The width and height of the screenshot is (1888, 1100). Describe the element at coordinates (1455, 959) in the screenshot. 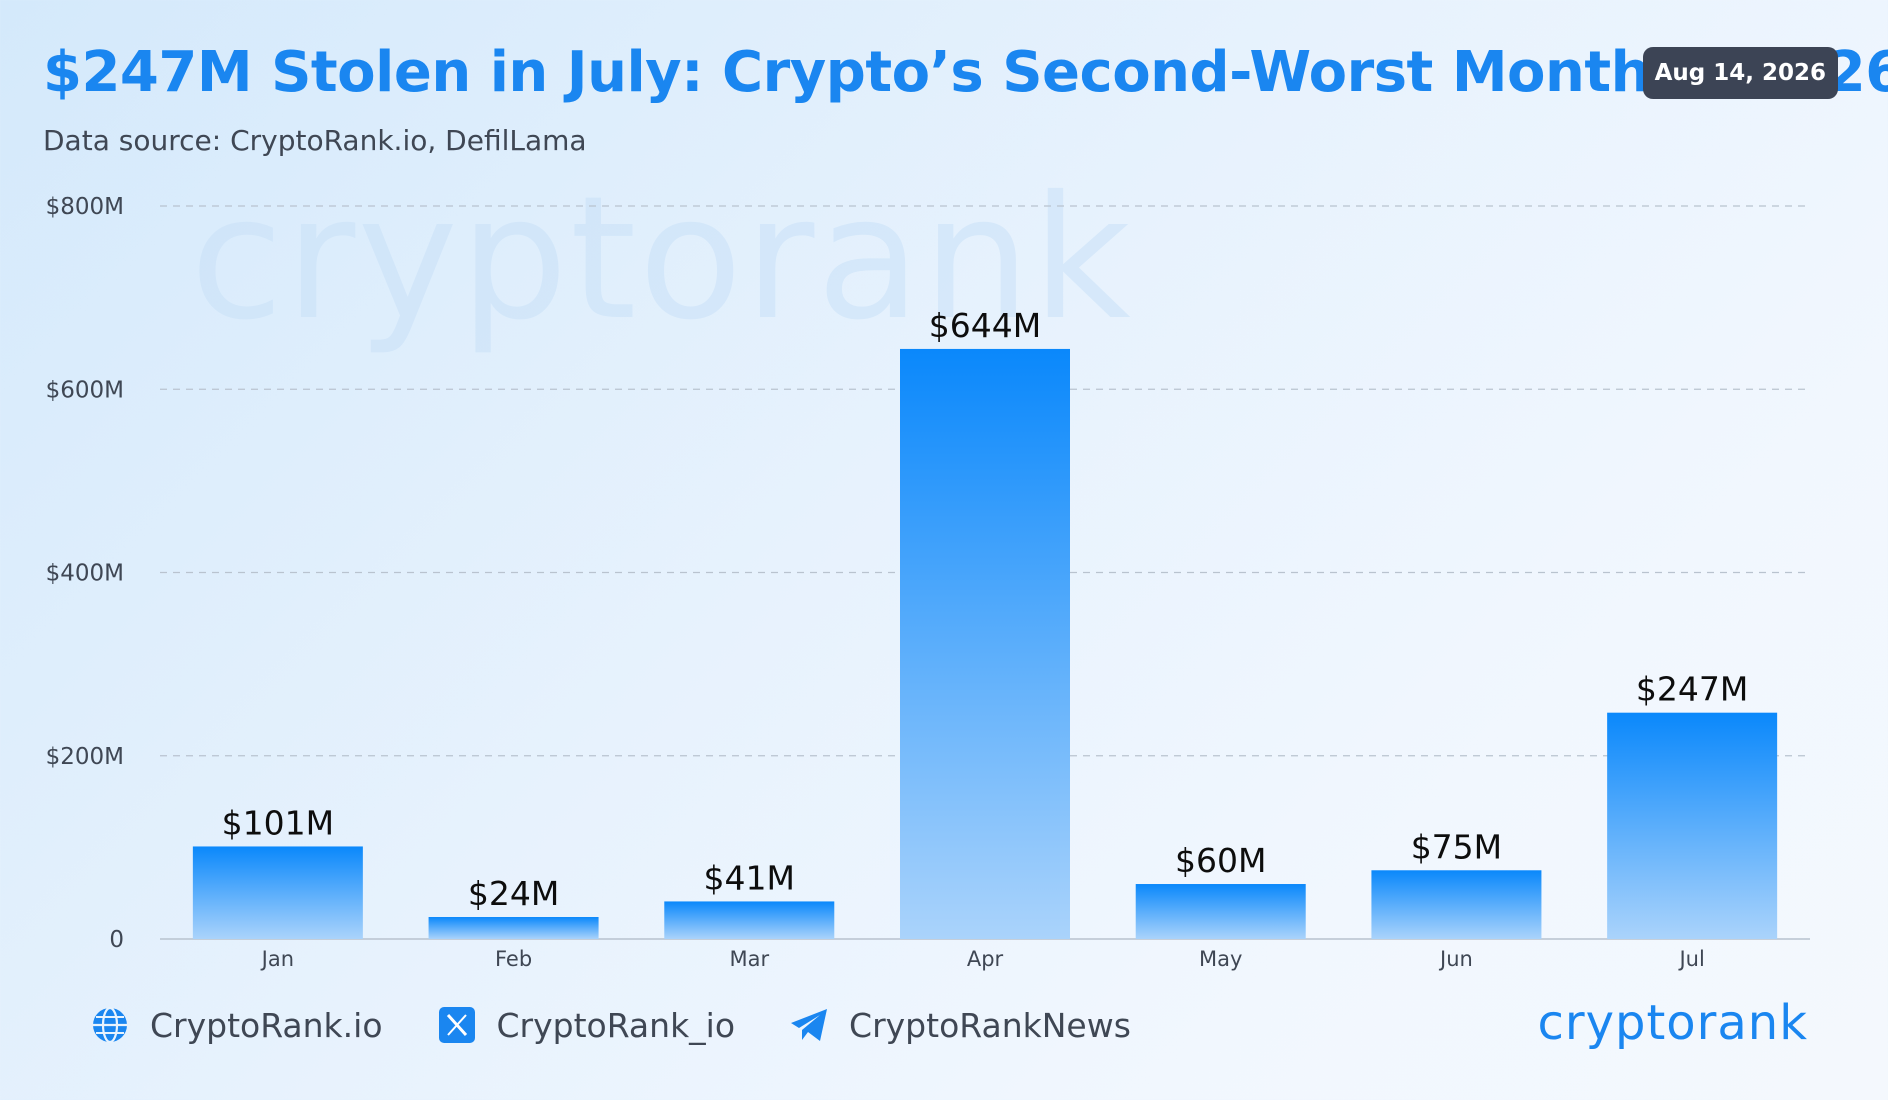

I see `x-tick-label: Jun` at that location.